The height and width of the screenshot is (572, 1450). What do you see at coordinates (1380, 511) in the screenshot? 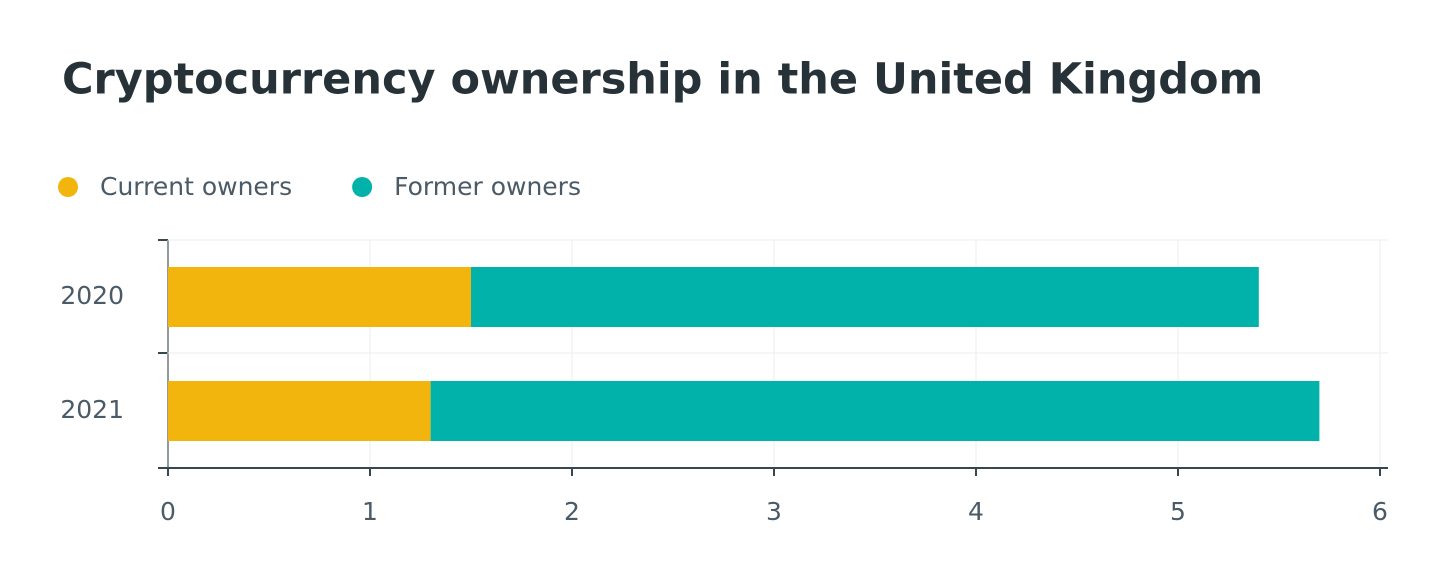
I see `x-tick-label: 6` at bounding box center [1380, 511].